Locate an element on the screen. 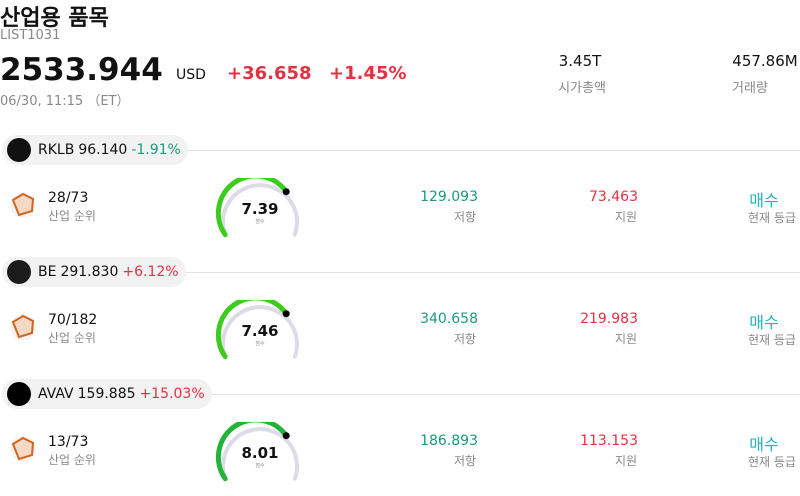  ticker: RKLB is located at coordinates (56, 150).